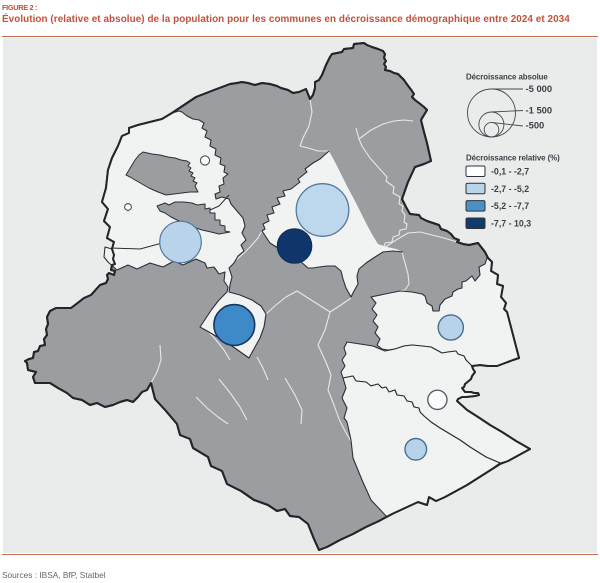  I want to click on svg-text: -500, so click(535, 125).